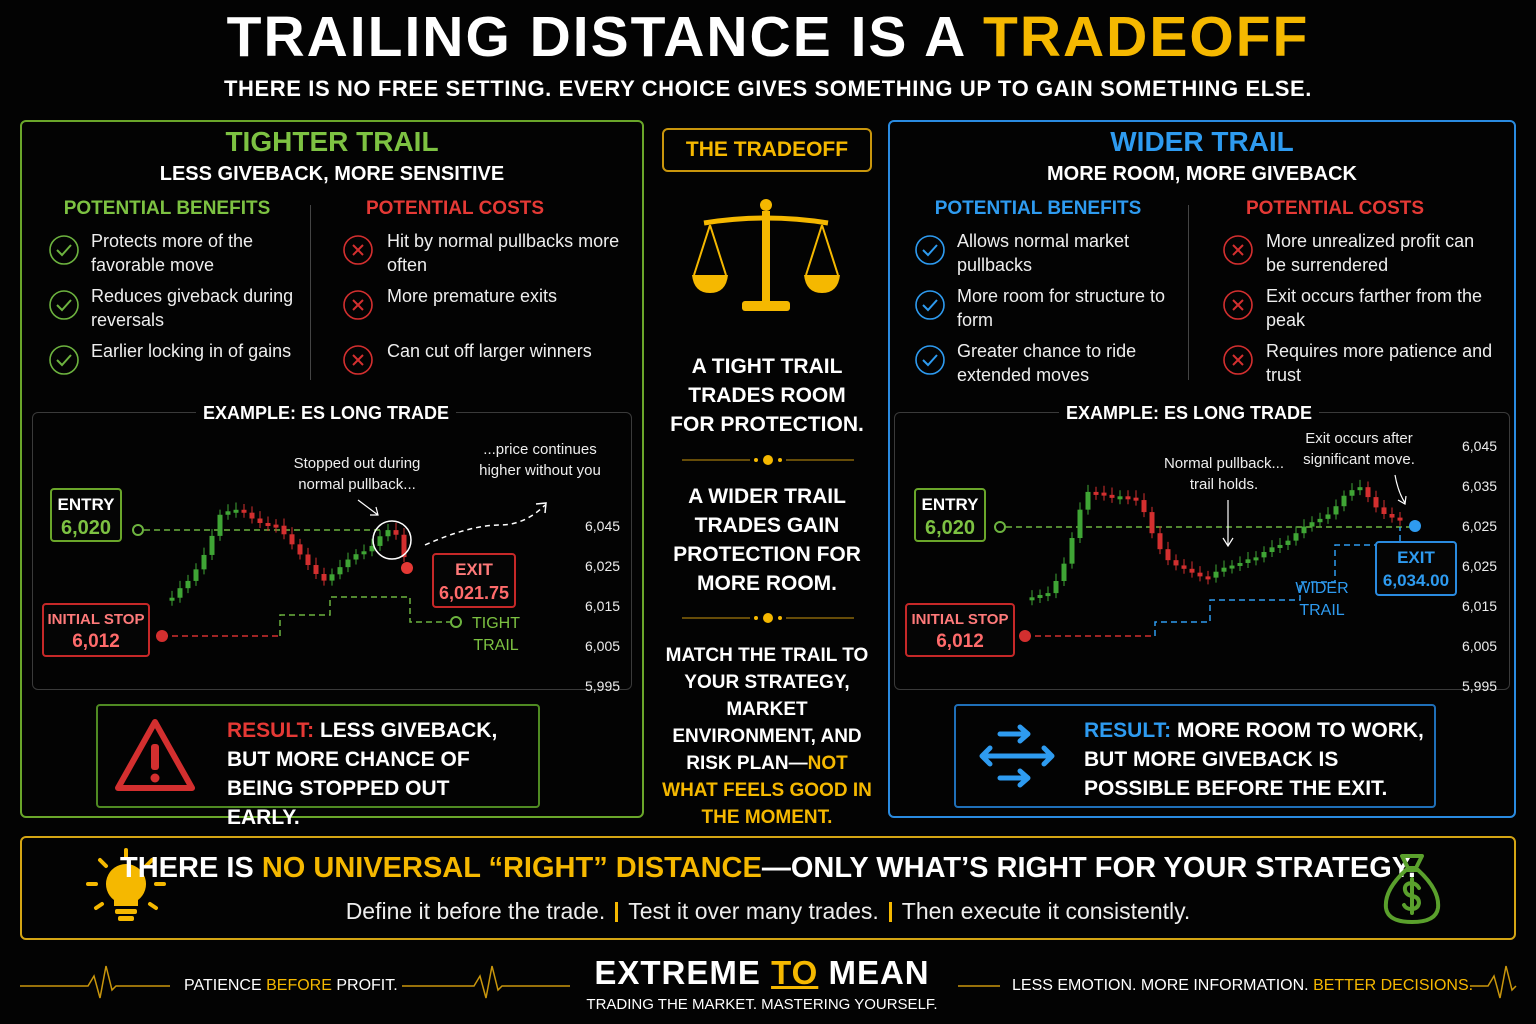 The image size is (1536, 1024). Describe the element at coordinates (96, 619) in the screenshot. I see `stop-label: INITIAL STOP` at that location.